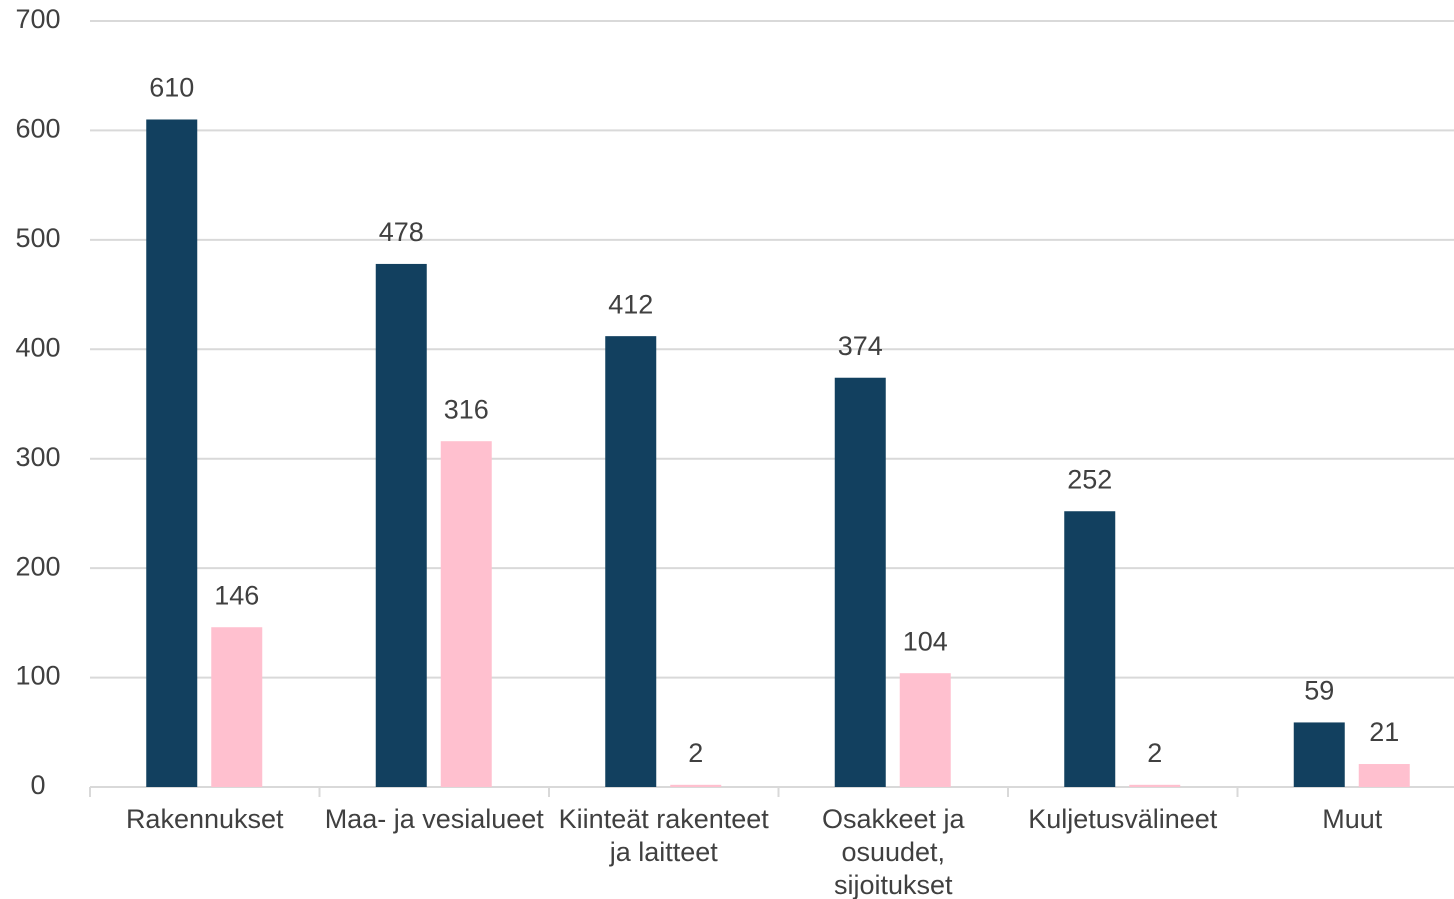  Describe the element at coordinates (171, 88) in the screenshot. I see `data-label: 610` at that location.